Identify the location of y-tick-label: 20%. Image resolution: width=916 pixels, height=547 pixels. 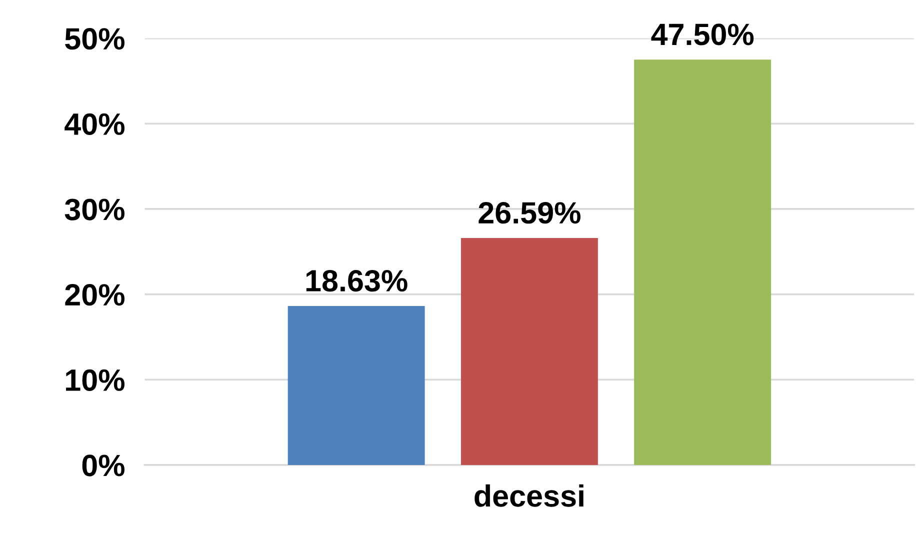
(94, 295).